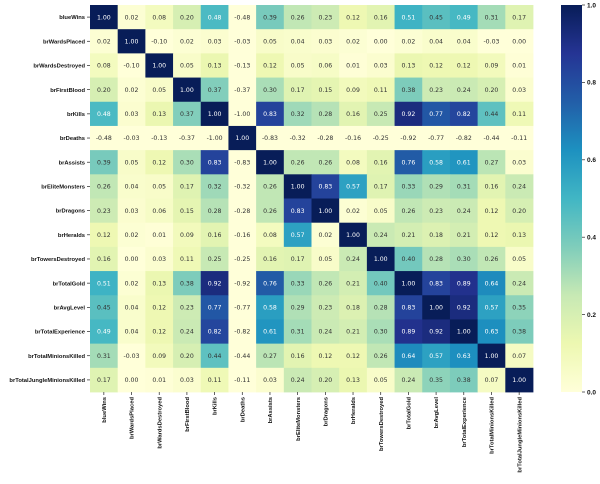 The width and height of the screenshot is (600, 484). Describe the element at coordinates (104, 235) in the screenshot. I see `cell-value-label: 0.12` at that location.